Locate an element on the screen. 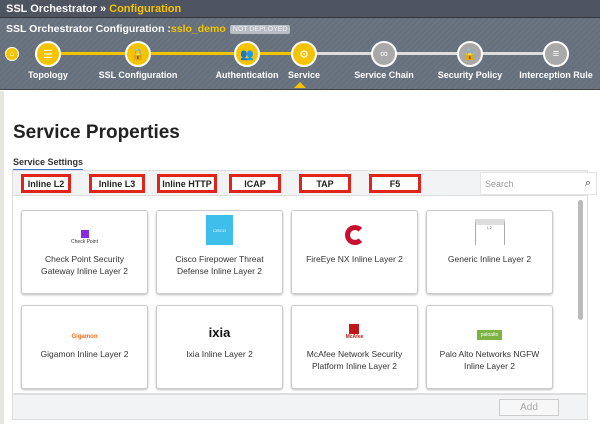 This screenshot has width=600, height=424. service-name: Ixia Inline Layer 2 is located at coordinates (219, 354).